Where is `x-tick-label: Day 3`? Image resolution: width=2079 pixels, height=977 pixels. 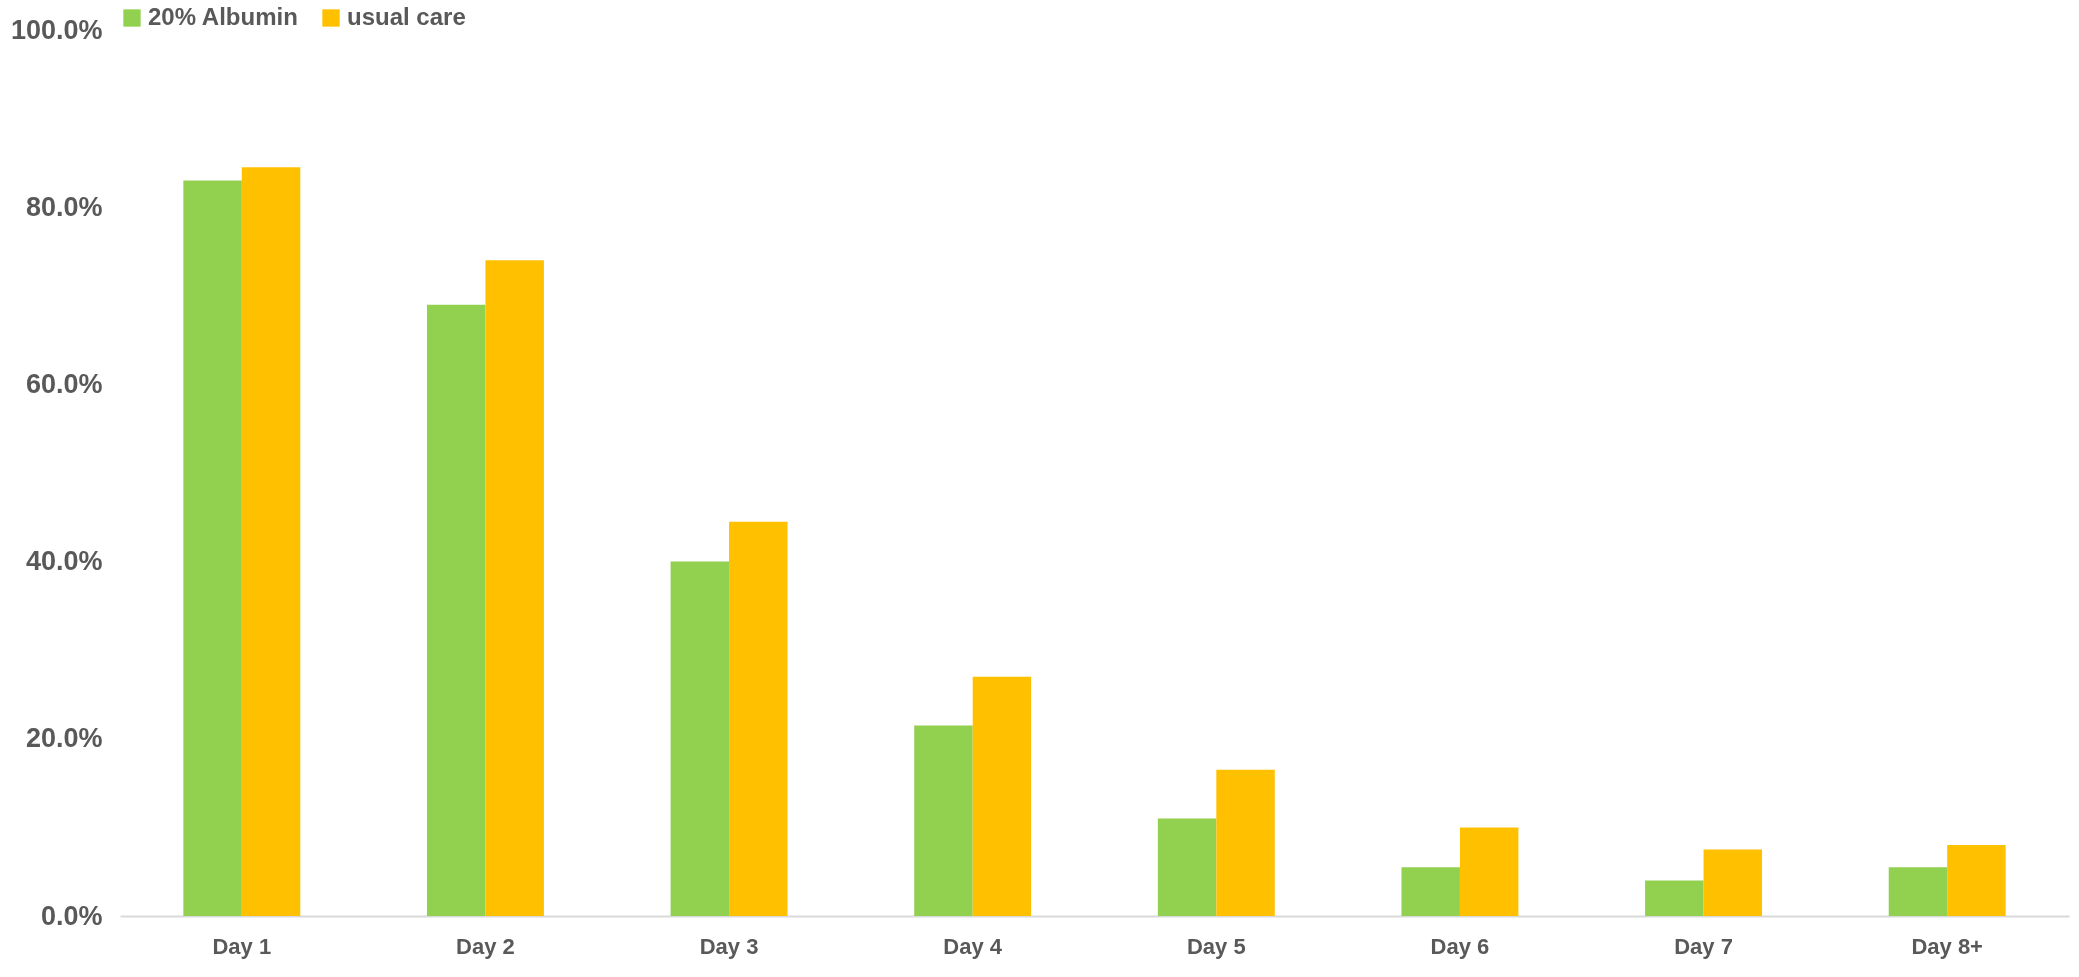
x-tick-label: Day 3 is located at coordinates (729, 946).